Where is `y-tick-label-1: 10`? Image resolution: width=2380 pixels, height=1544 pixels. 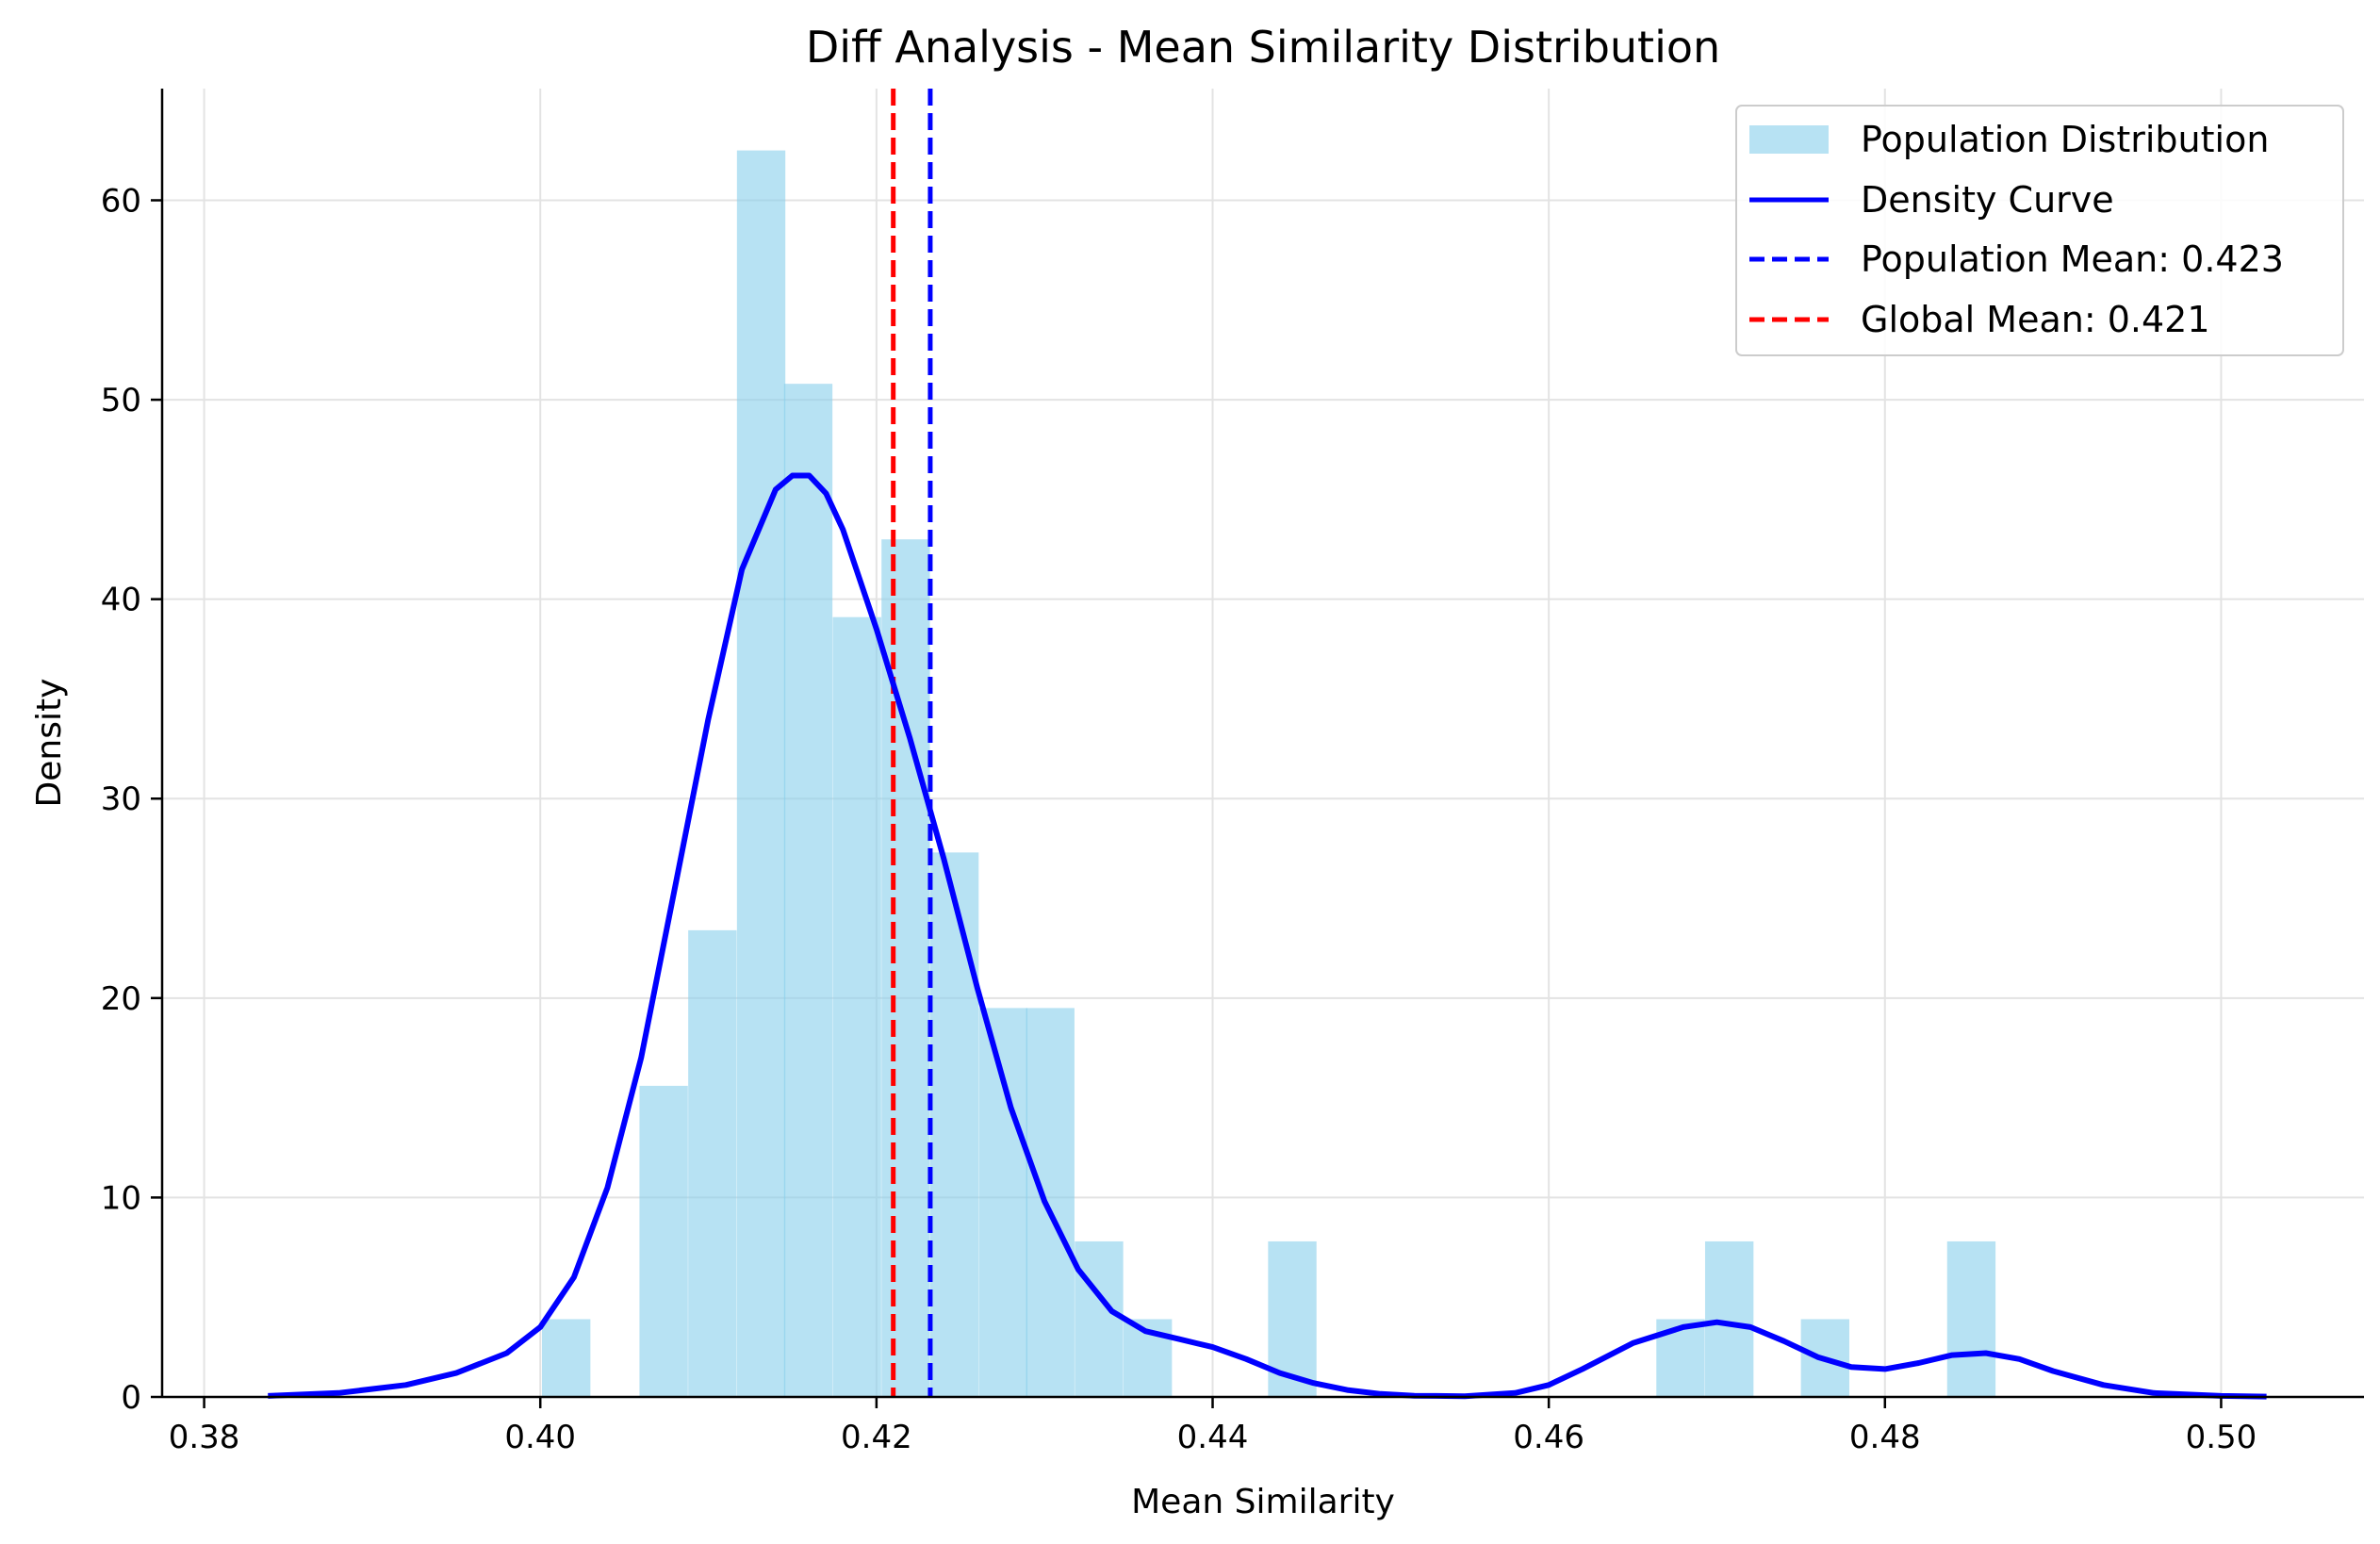 y-tick-label-1: 10 is located at coordinates (121, 1198).